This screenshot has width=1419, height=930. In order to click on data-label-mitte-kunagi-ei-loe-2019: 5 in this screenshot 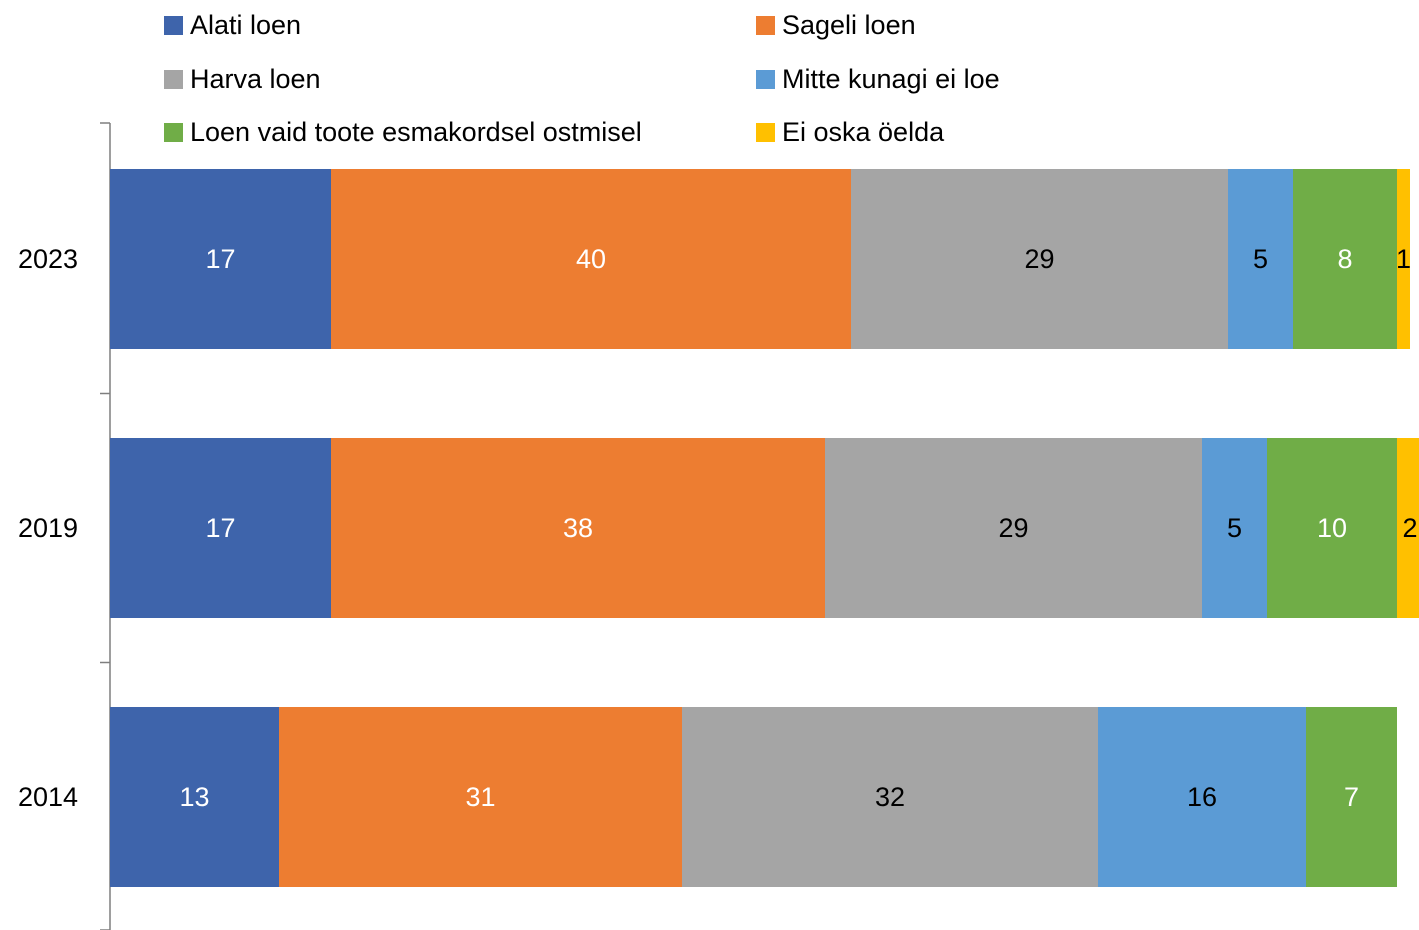, I will do `click(1234, 528)`.